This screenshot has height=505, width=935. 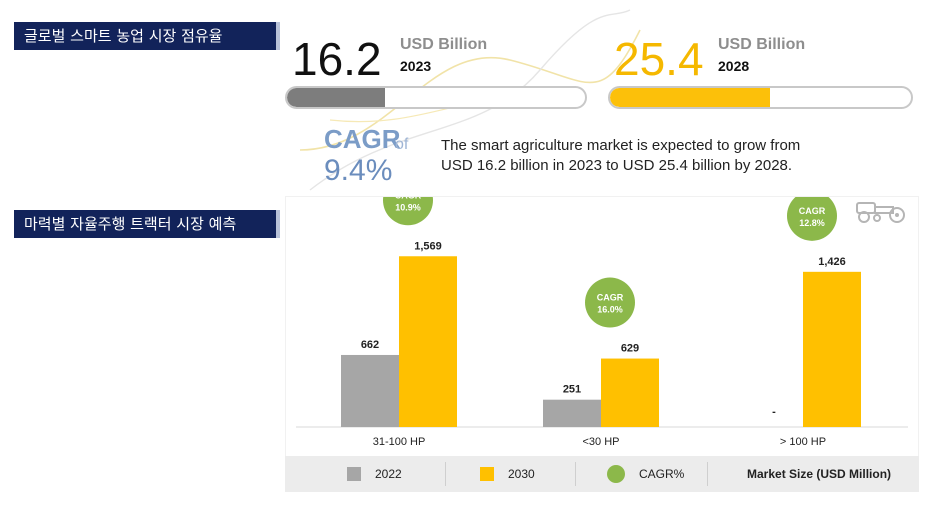 I want to click on forecast-progress-bar, so click(x=760, y=97).